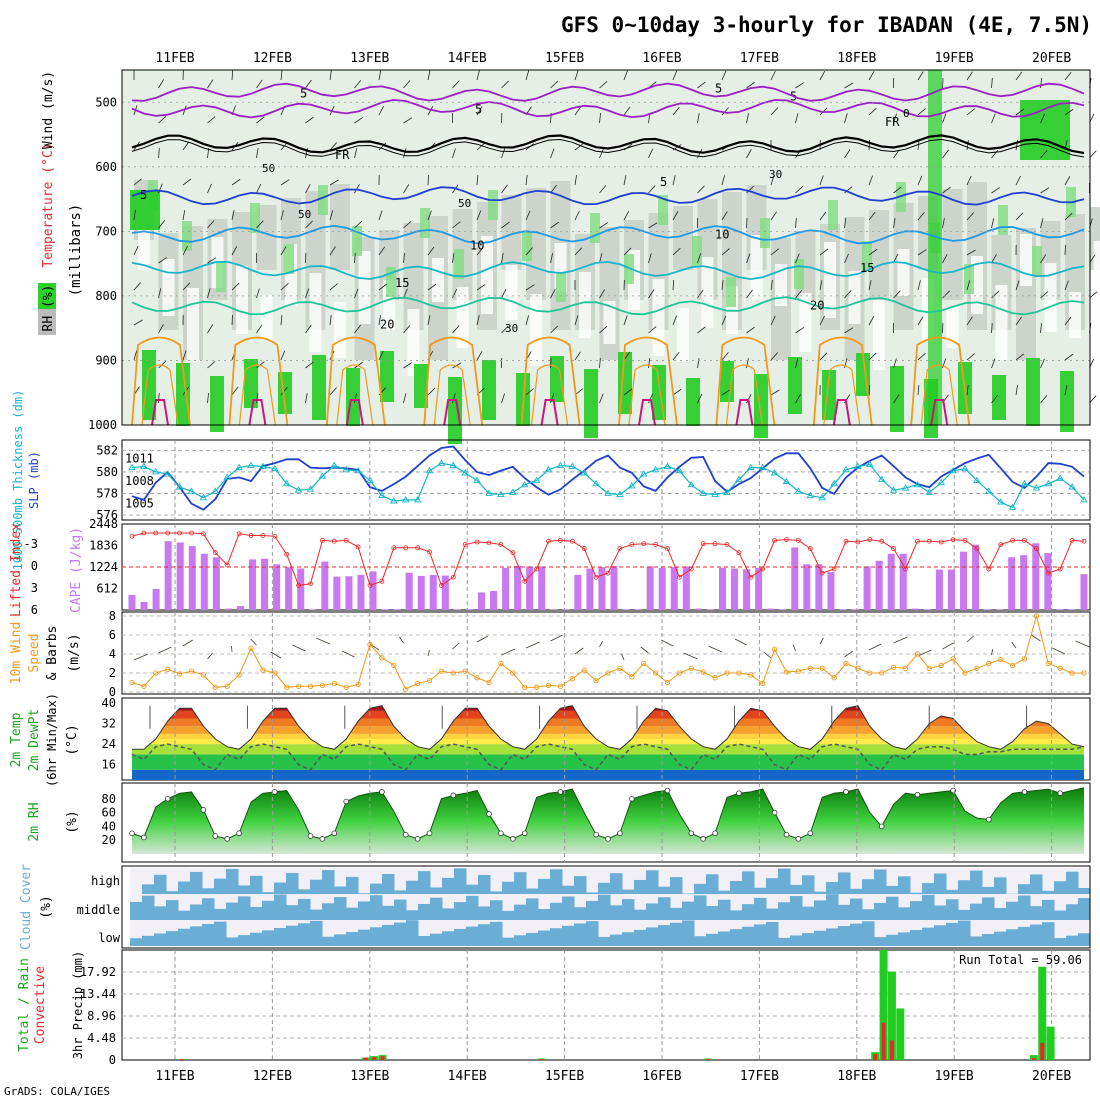 This screenshot has width=1100, height=1100. What do you see at coordinates (1051, 58) in the screenshot?
I see `date-tick-top: 20FEB` at bounding box center [1051, 58].